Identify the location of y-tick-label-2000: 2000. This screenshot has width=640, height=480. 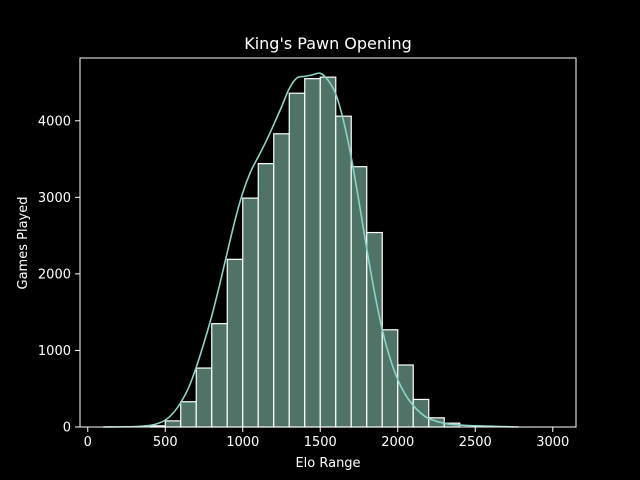
(54, 274).